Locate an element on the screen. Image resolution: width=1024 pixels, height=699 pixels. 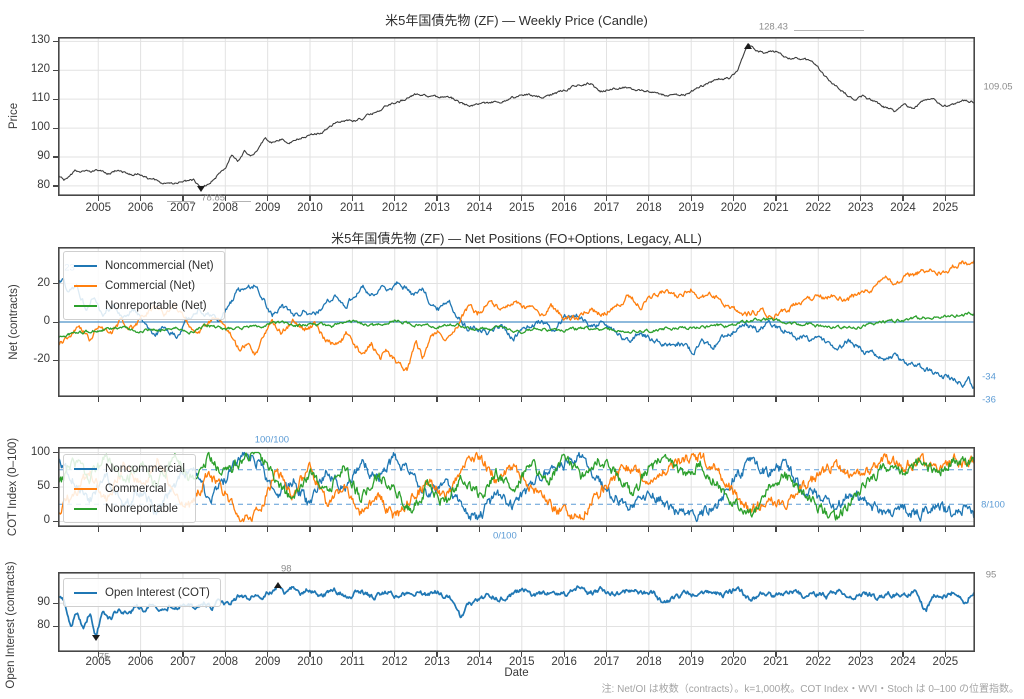
x-tick-label: 2020 is located at coordinates (733, 208).